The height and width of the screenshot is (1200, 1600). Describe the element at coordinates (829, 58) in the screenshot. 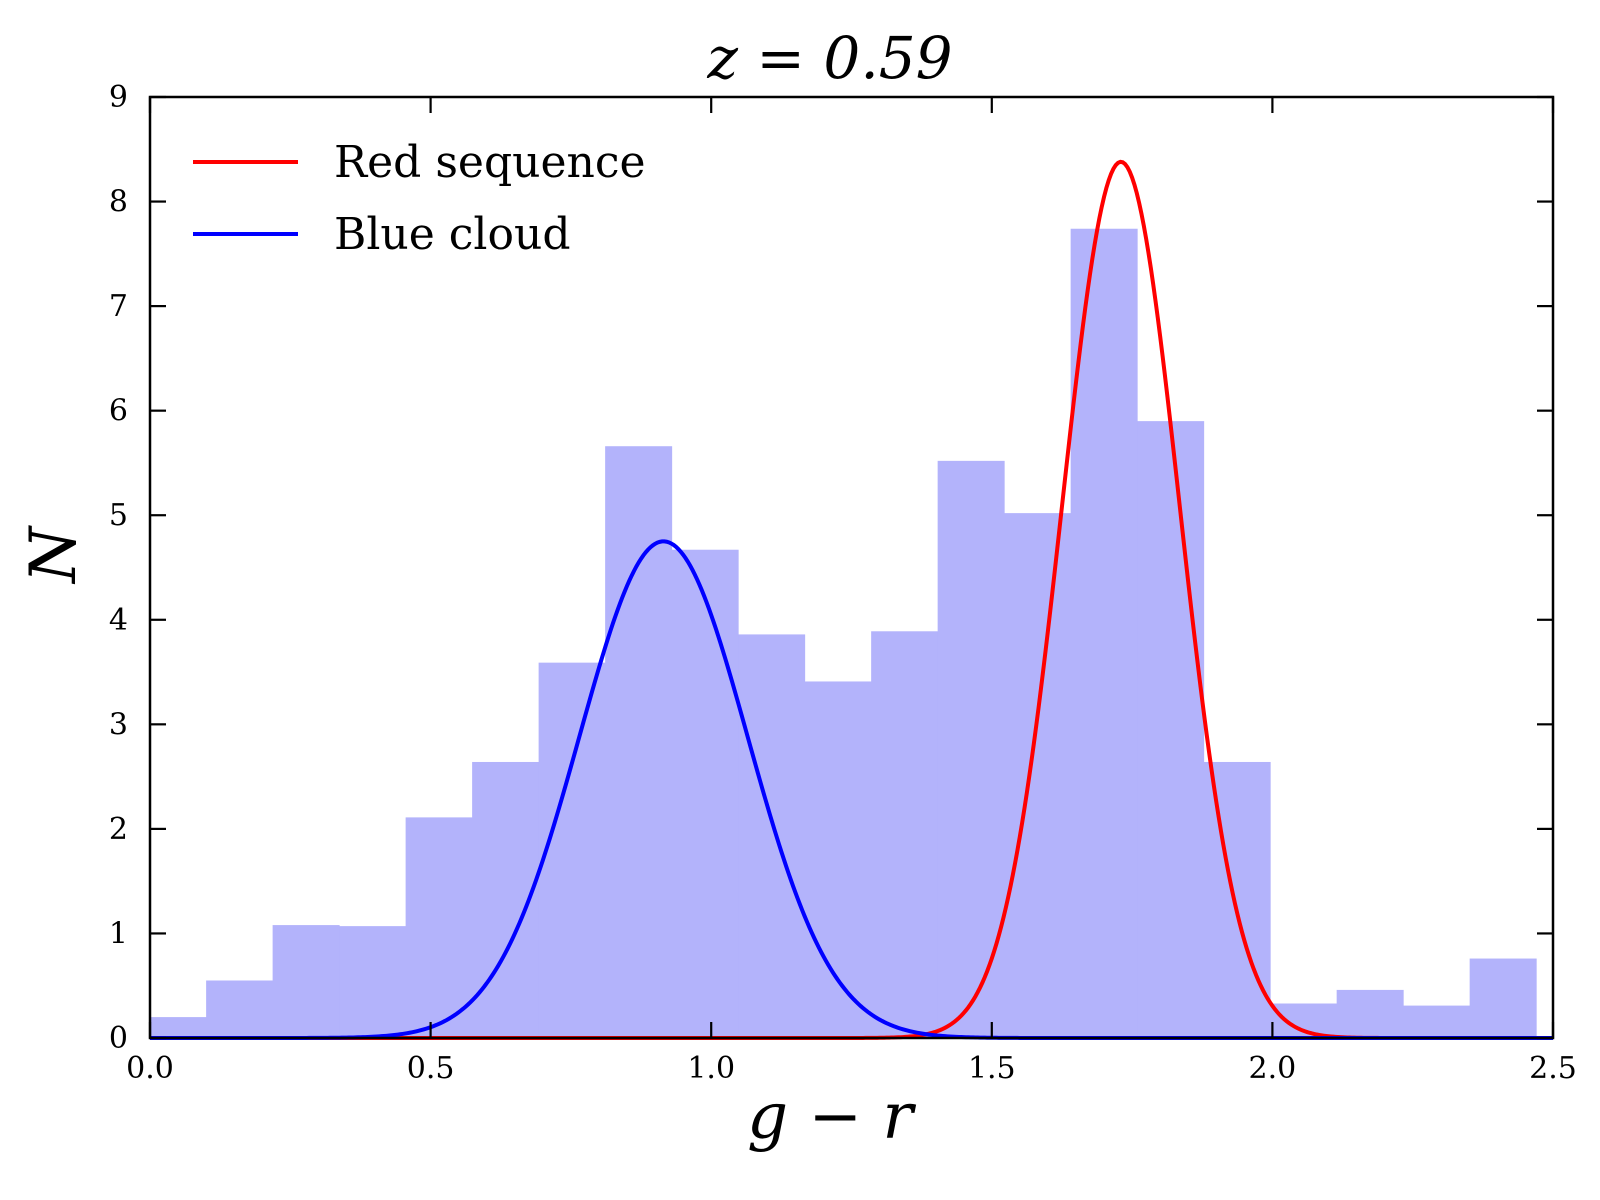

I see `chart-title: z = 0.59` at that location.